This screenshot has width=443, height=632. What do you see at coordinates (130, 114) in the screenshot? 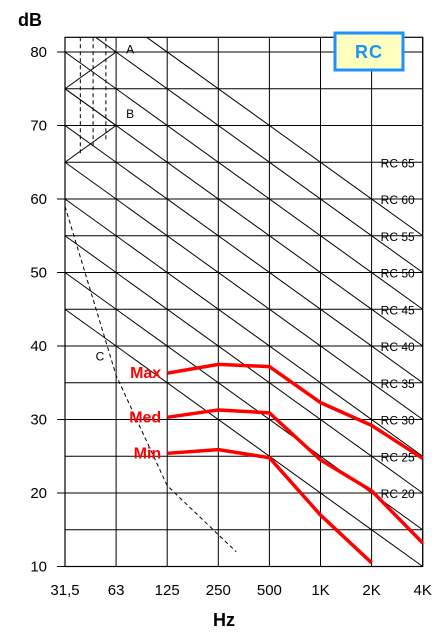
I see `region-label-b: B` at bounding box center [130, 114].